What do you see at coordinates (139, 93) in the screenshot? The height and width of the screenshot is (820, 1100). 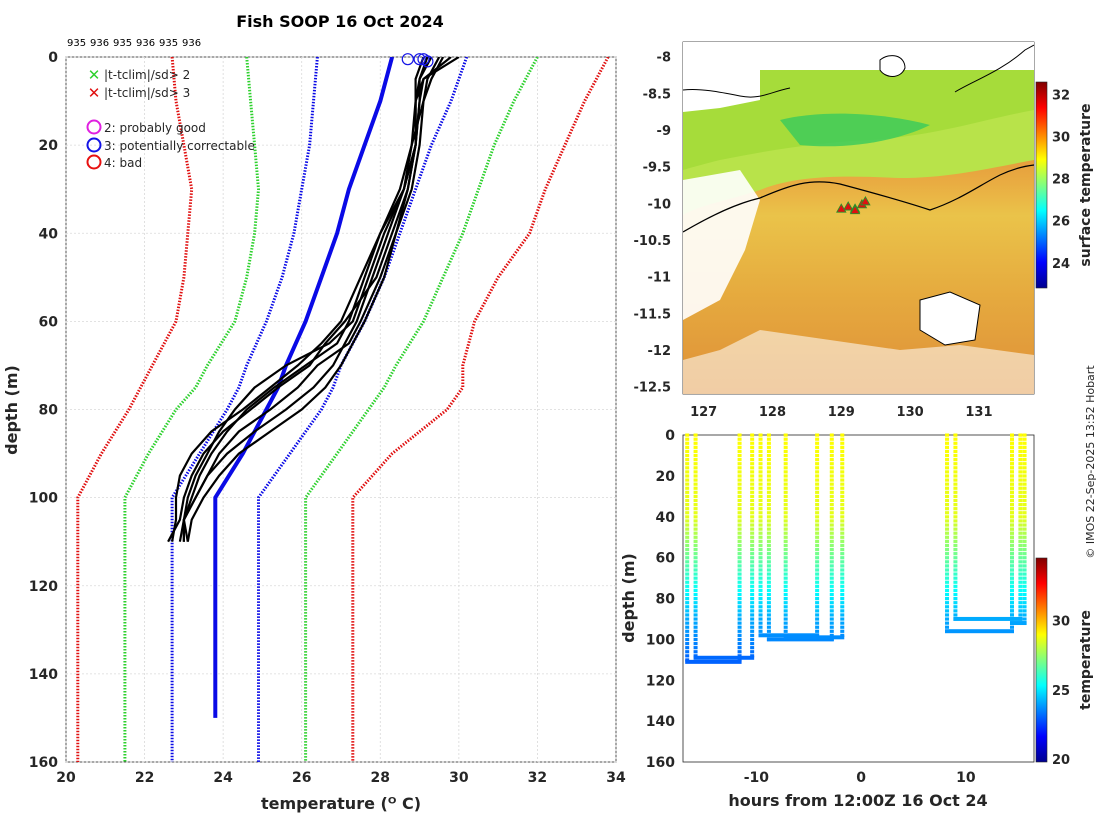 I see `legend-entry-sd3: ✕ |t-tclim|/sd> 3` at bounding box center [139, 93].